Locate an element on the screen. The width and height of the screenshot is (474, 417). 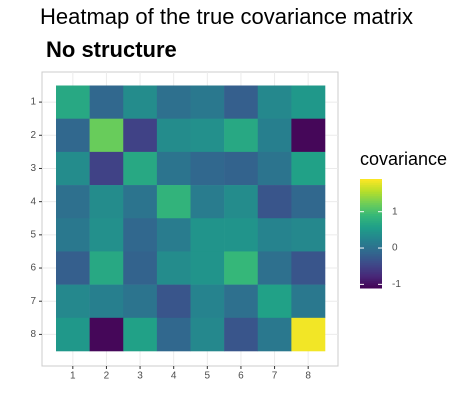
x-tick-label: 3 is located at coordinates (140, 376).